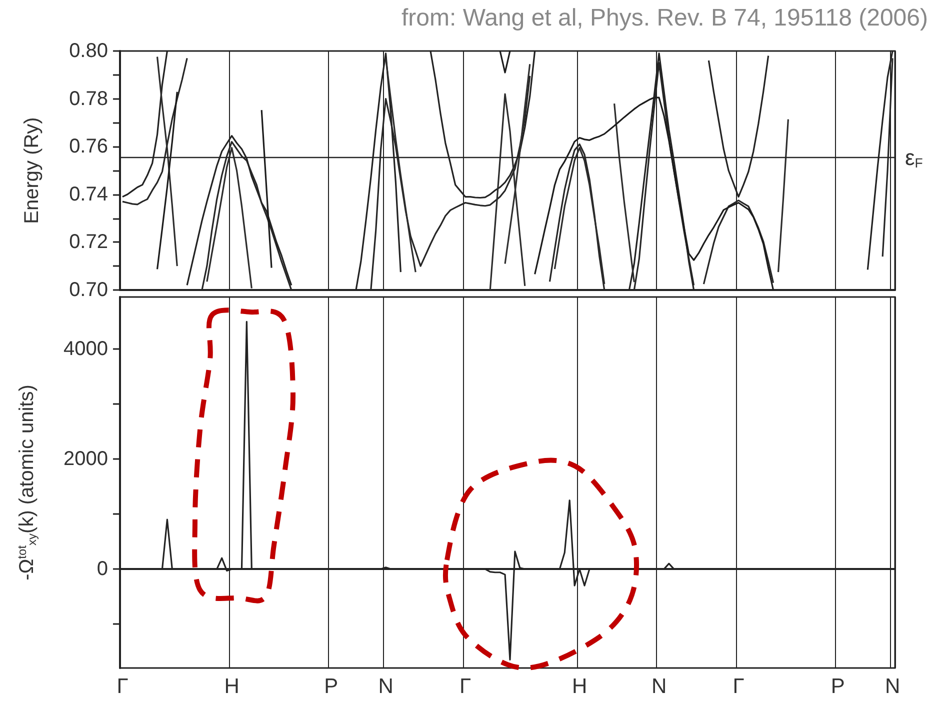 The width and height of the screenshot is (932, 701). Describe the element at coordinates (88, 242) in the screenshot. I see `y-tick-label: 0.72` at that location.